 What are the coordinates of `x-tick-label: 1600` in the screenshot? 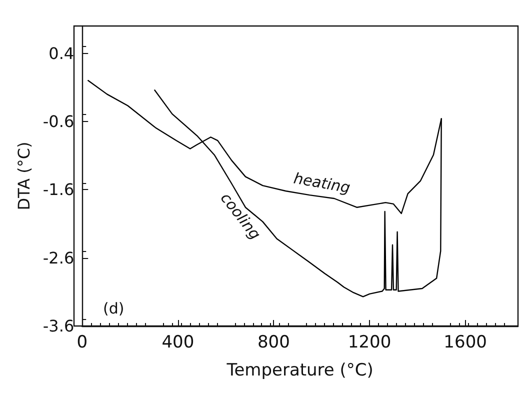 It's located at (465, 342).